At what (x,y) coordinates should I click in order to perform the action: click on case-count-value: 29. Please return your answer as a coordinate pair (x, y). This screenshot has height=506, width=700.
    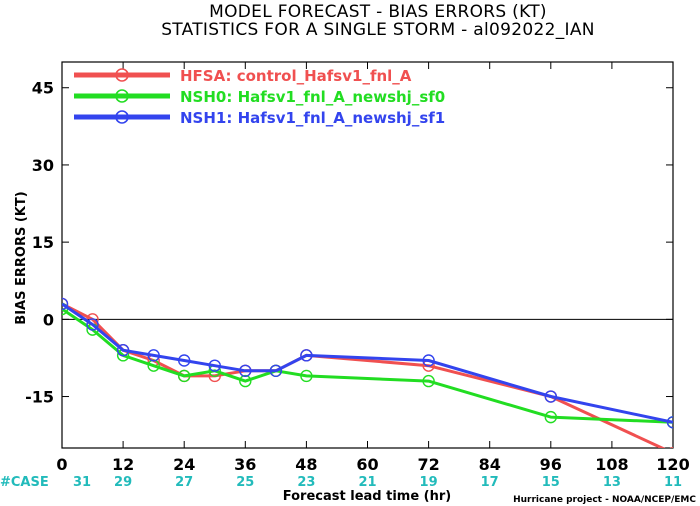
    Looking at the image, I should click on (123, 482).